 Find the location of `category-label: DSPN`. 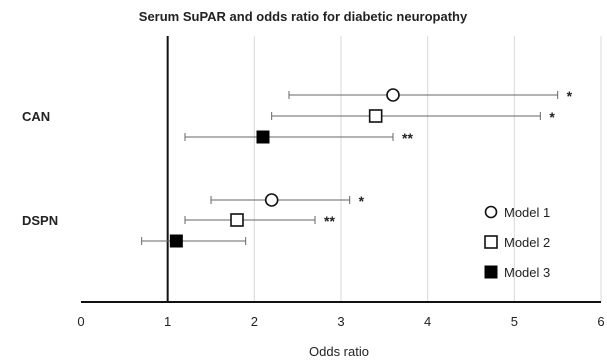

category-label: DSPN is located at coordinates (40, 220).